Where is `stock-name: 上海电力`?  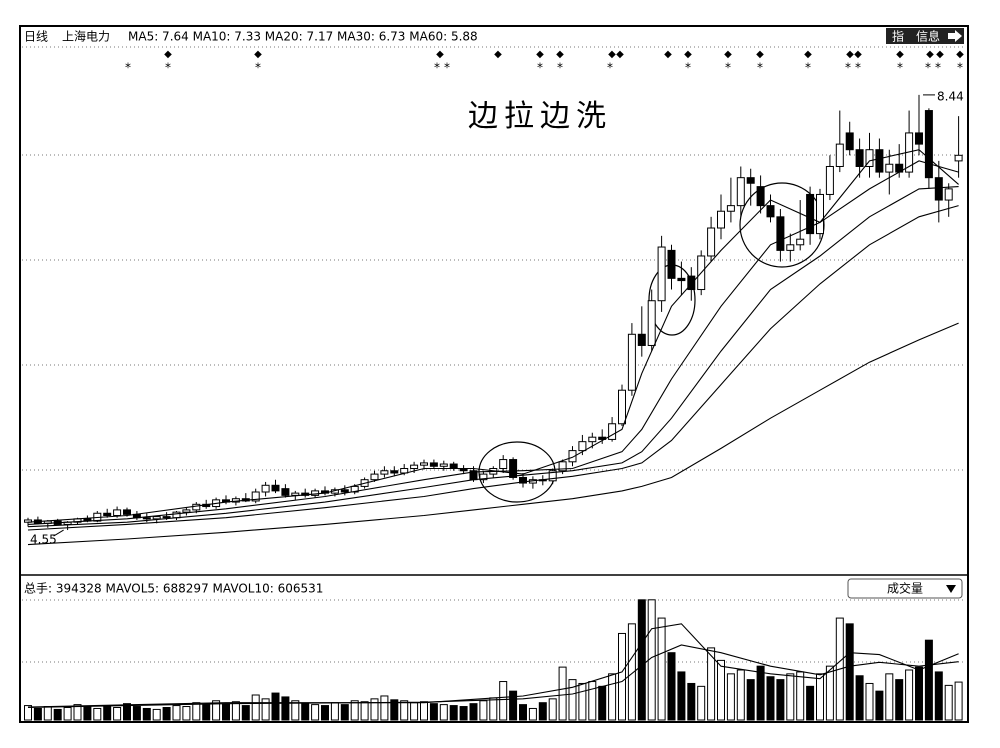 stock-name: 上海电力 is located at coordinates (86, 36).